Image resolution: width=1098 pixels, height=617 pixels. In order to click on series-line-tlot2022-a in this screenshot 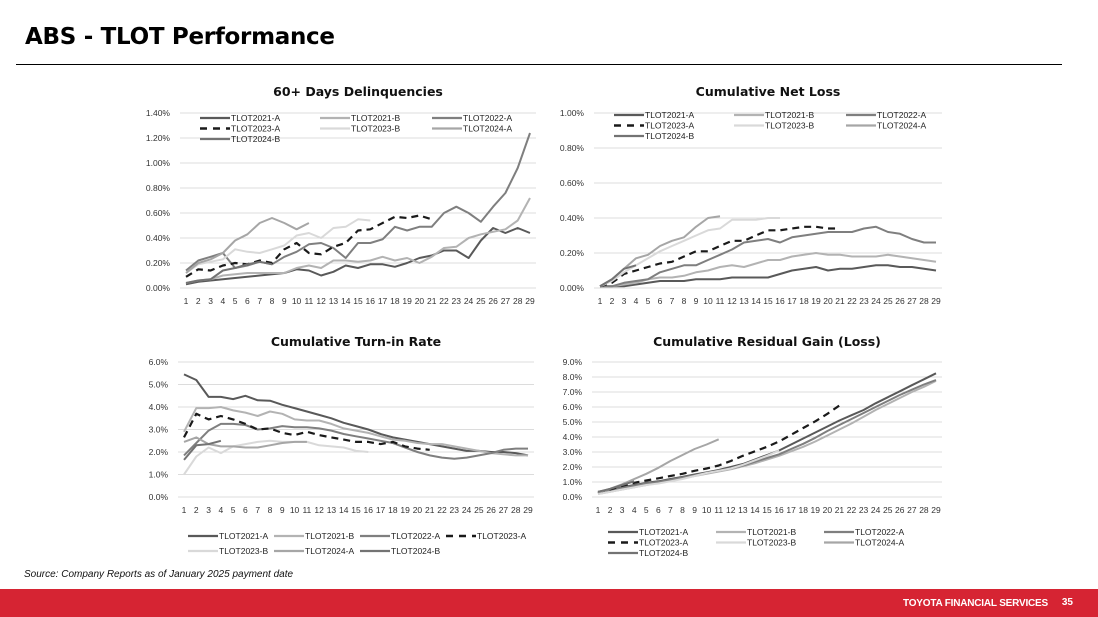, I will do `click(767, 436)`.